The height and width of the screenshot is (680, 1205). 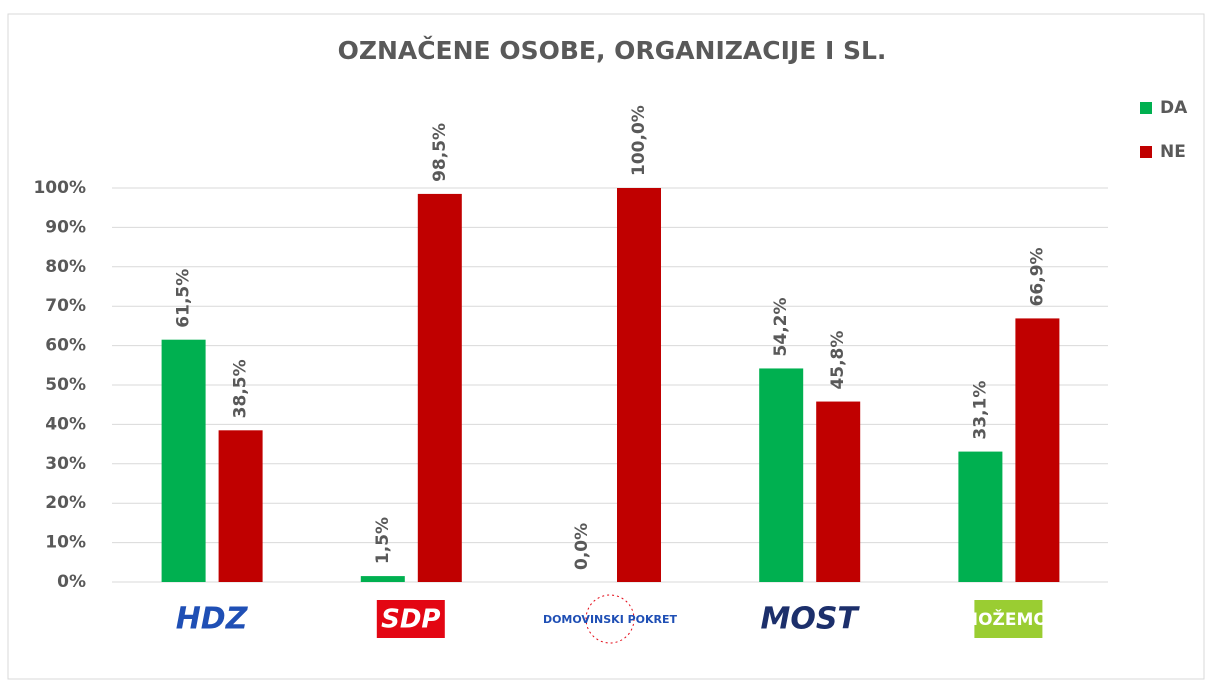 What do you see at coordinates (65, 543) in the screenshot?
I see `y-tick-label: 10%` at bounding box center [65, 543].